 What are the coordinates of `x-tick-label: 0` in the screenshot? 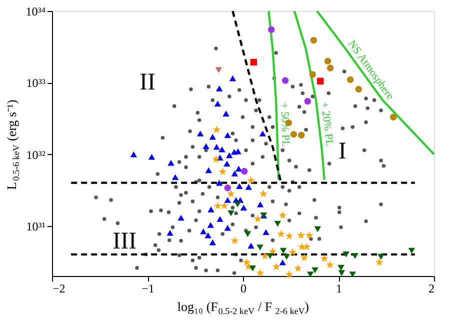 It's located at (243, 289).